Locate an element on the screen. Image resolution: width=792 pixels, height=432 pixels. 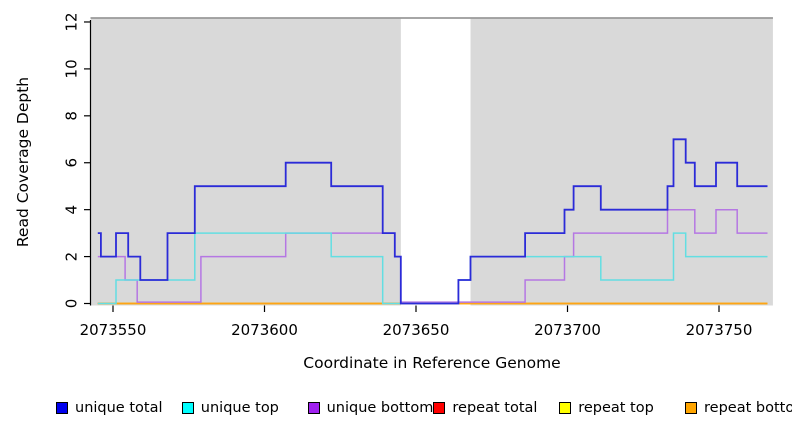
y-tick-label: 8 is located at coordinates (72, 116).